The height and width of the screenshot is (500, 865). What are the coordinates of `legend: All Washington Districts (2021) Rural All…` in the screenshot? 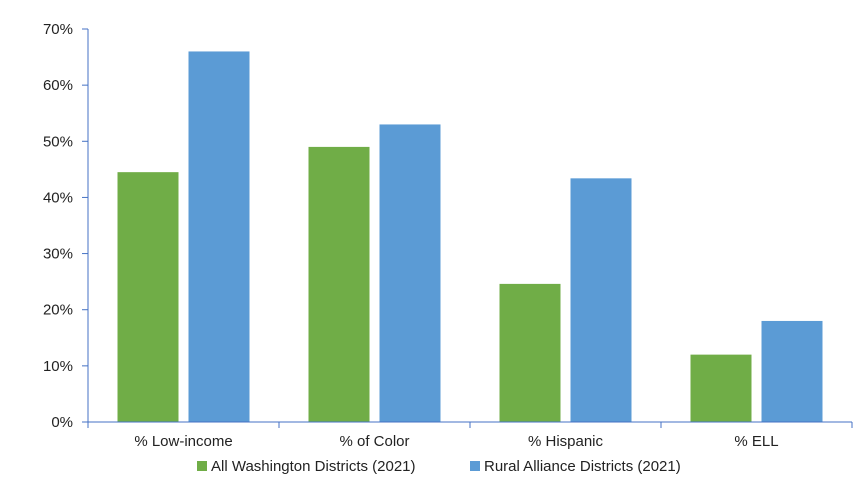 It's located at (439, 466).